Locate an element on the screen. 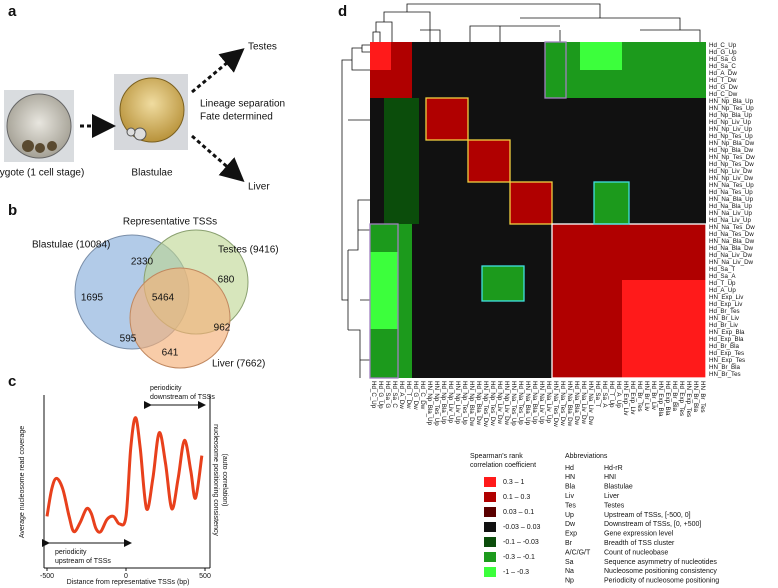 This screenshot has height=588, width=778. col-label: Hd_Br_Bla is located at coordinates (674, 396).